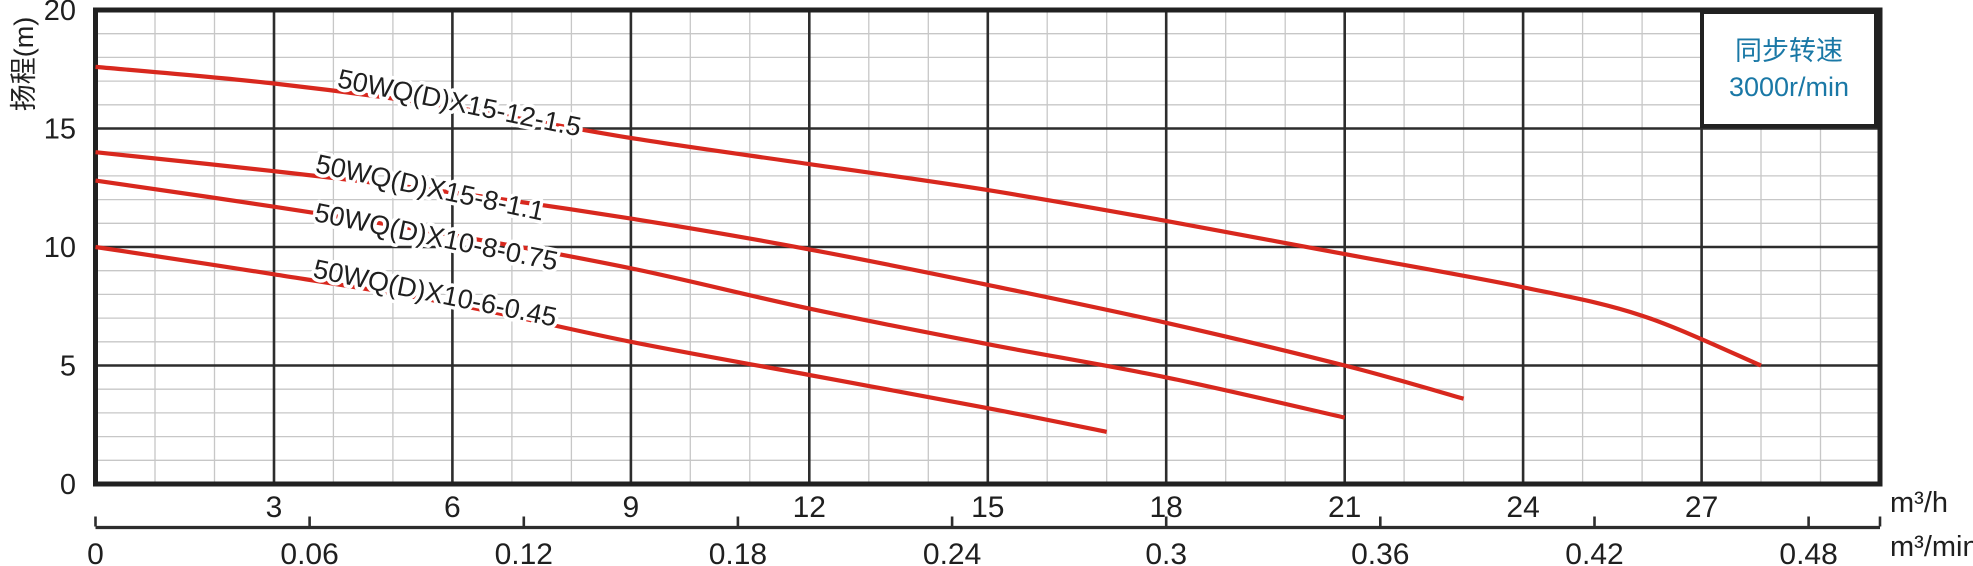  What do you see at coordinates (1789, 87) in the screenshot?
I see `legend-sync-speed-value: 3000r/min` at bounding box center [1789, 87].